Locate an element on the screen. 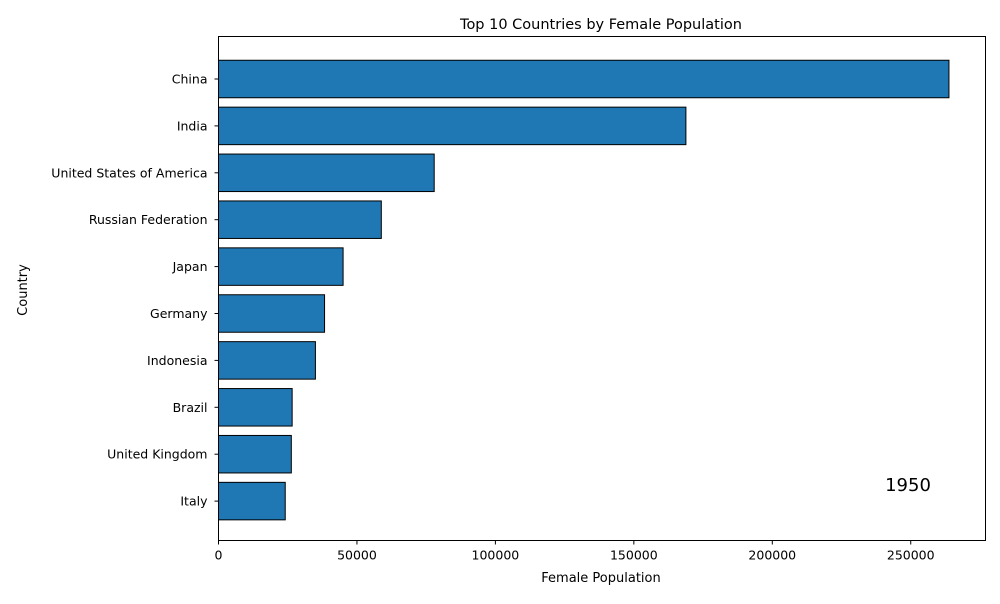 This screenshot has height=604, width=1000. x-tick-label: 100000 is located at coordinates (496, 555).